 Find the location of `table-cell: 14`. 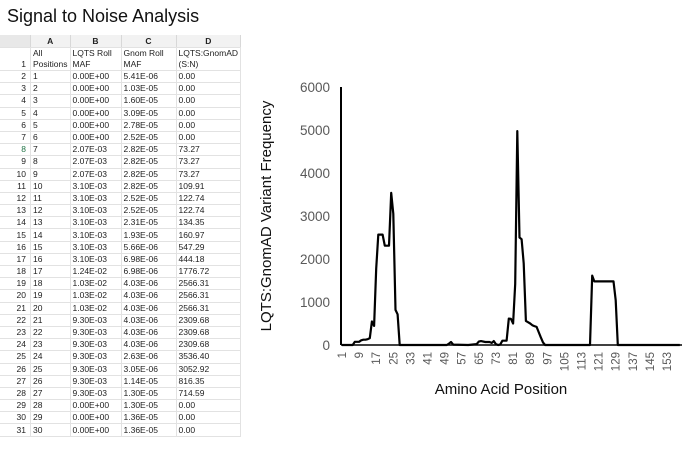

table-cell: 14 is located at coordinates (50, 235).